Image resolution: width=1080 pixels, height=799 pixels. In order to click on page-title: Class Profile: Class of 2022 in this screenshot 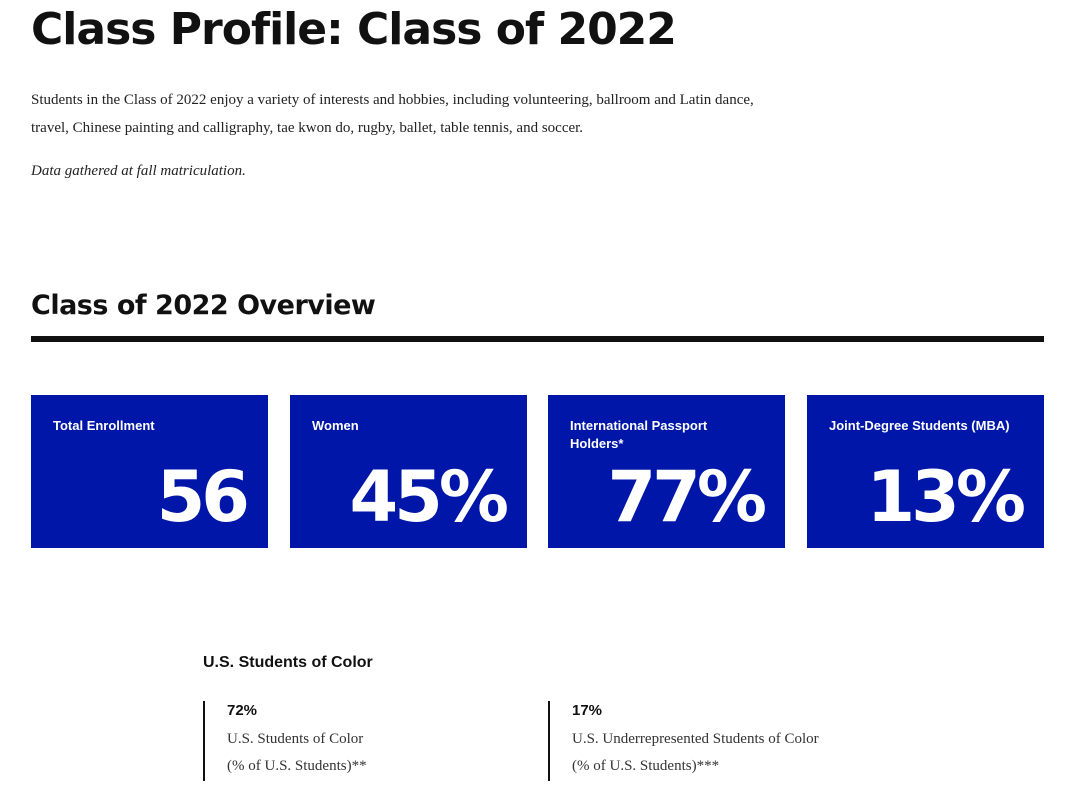, I will do `click(354, 29)`.